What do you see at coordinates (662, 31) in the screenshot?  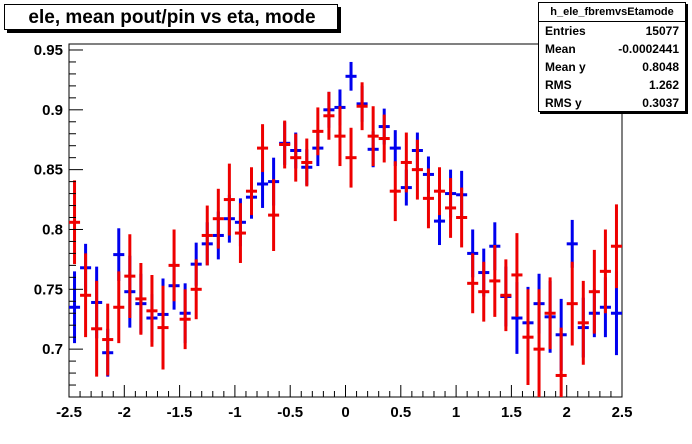 I see `stats-value: 15077` at bounding box center [662, 31].